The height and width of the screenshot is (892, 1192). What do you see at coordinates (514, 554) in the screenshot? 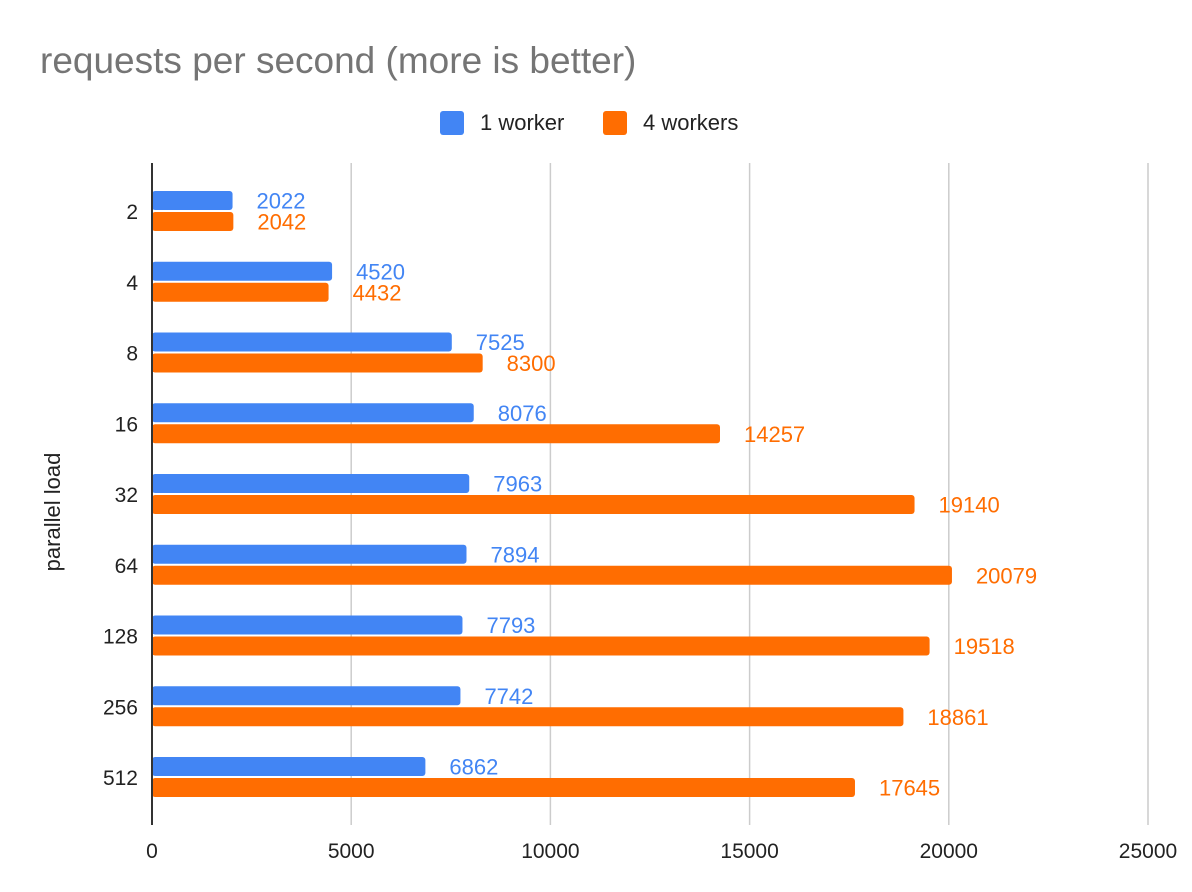
I see `data-label-1-worker-64: 7894` at bounding box center [514, 554].